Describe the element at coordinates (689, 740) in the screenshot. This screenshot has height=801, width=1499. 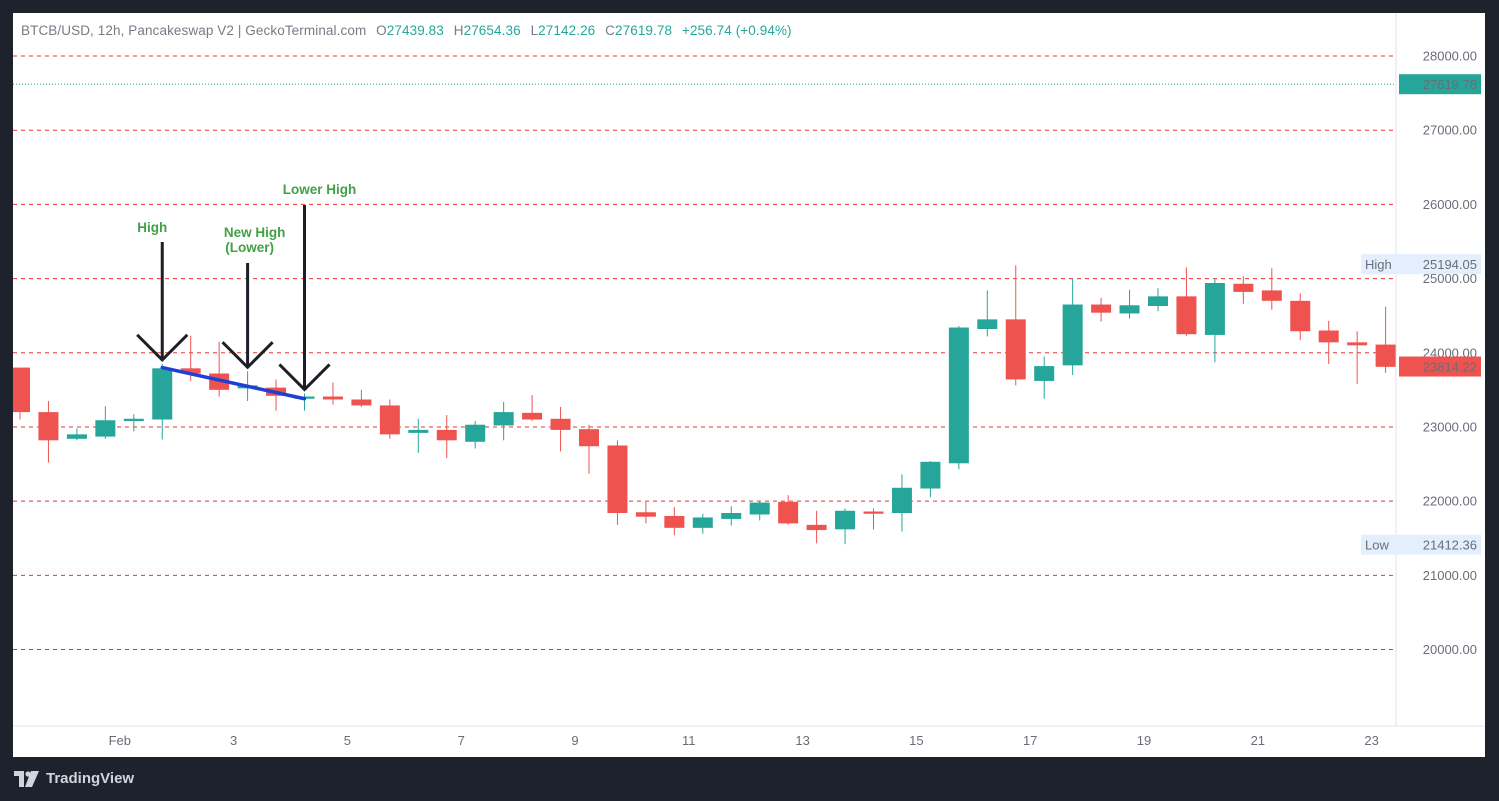
I see `x-tick-label: 11` at that location.